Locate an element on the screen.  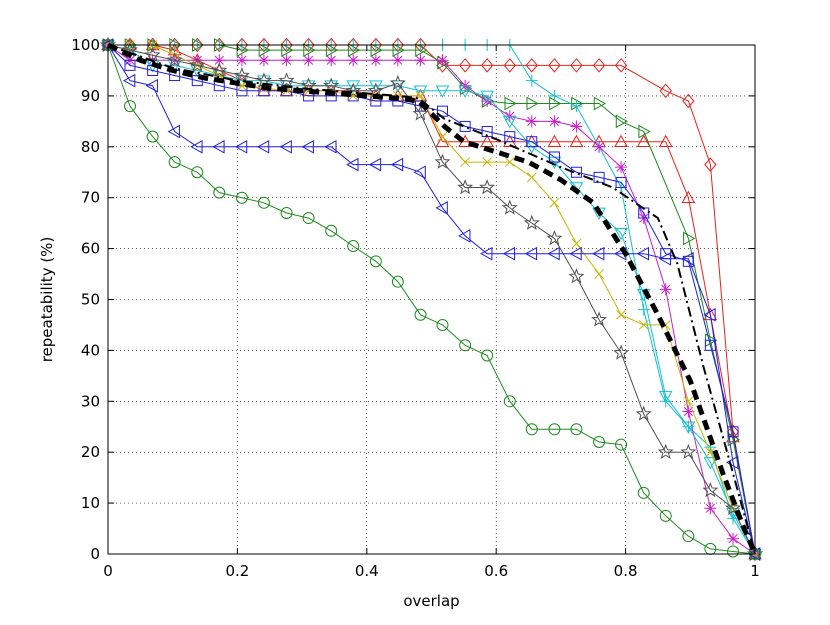
y-axis-title: repeatability (%) is located at coordinates (47, 300).